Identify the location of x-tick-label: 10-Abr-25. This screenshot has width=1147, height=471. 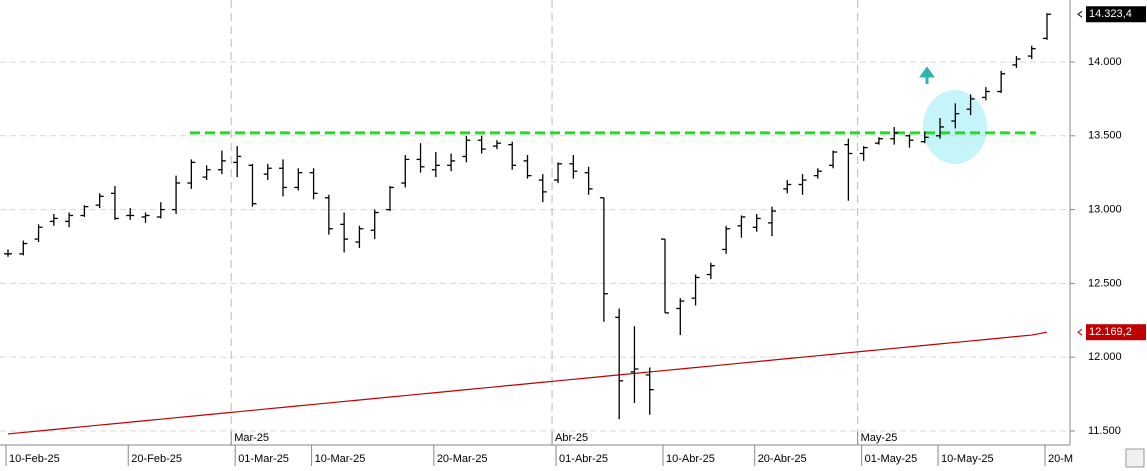
(690, 459).